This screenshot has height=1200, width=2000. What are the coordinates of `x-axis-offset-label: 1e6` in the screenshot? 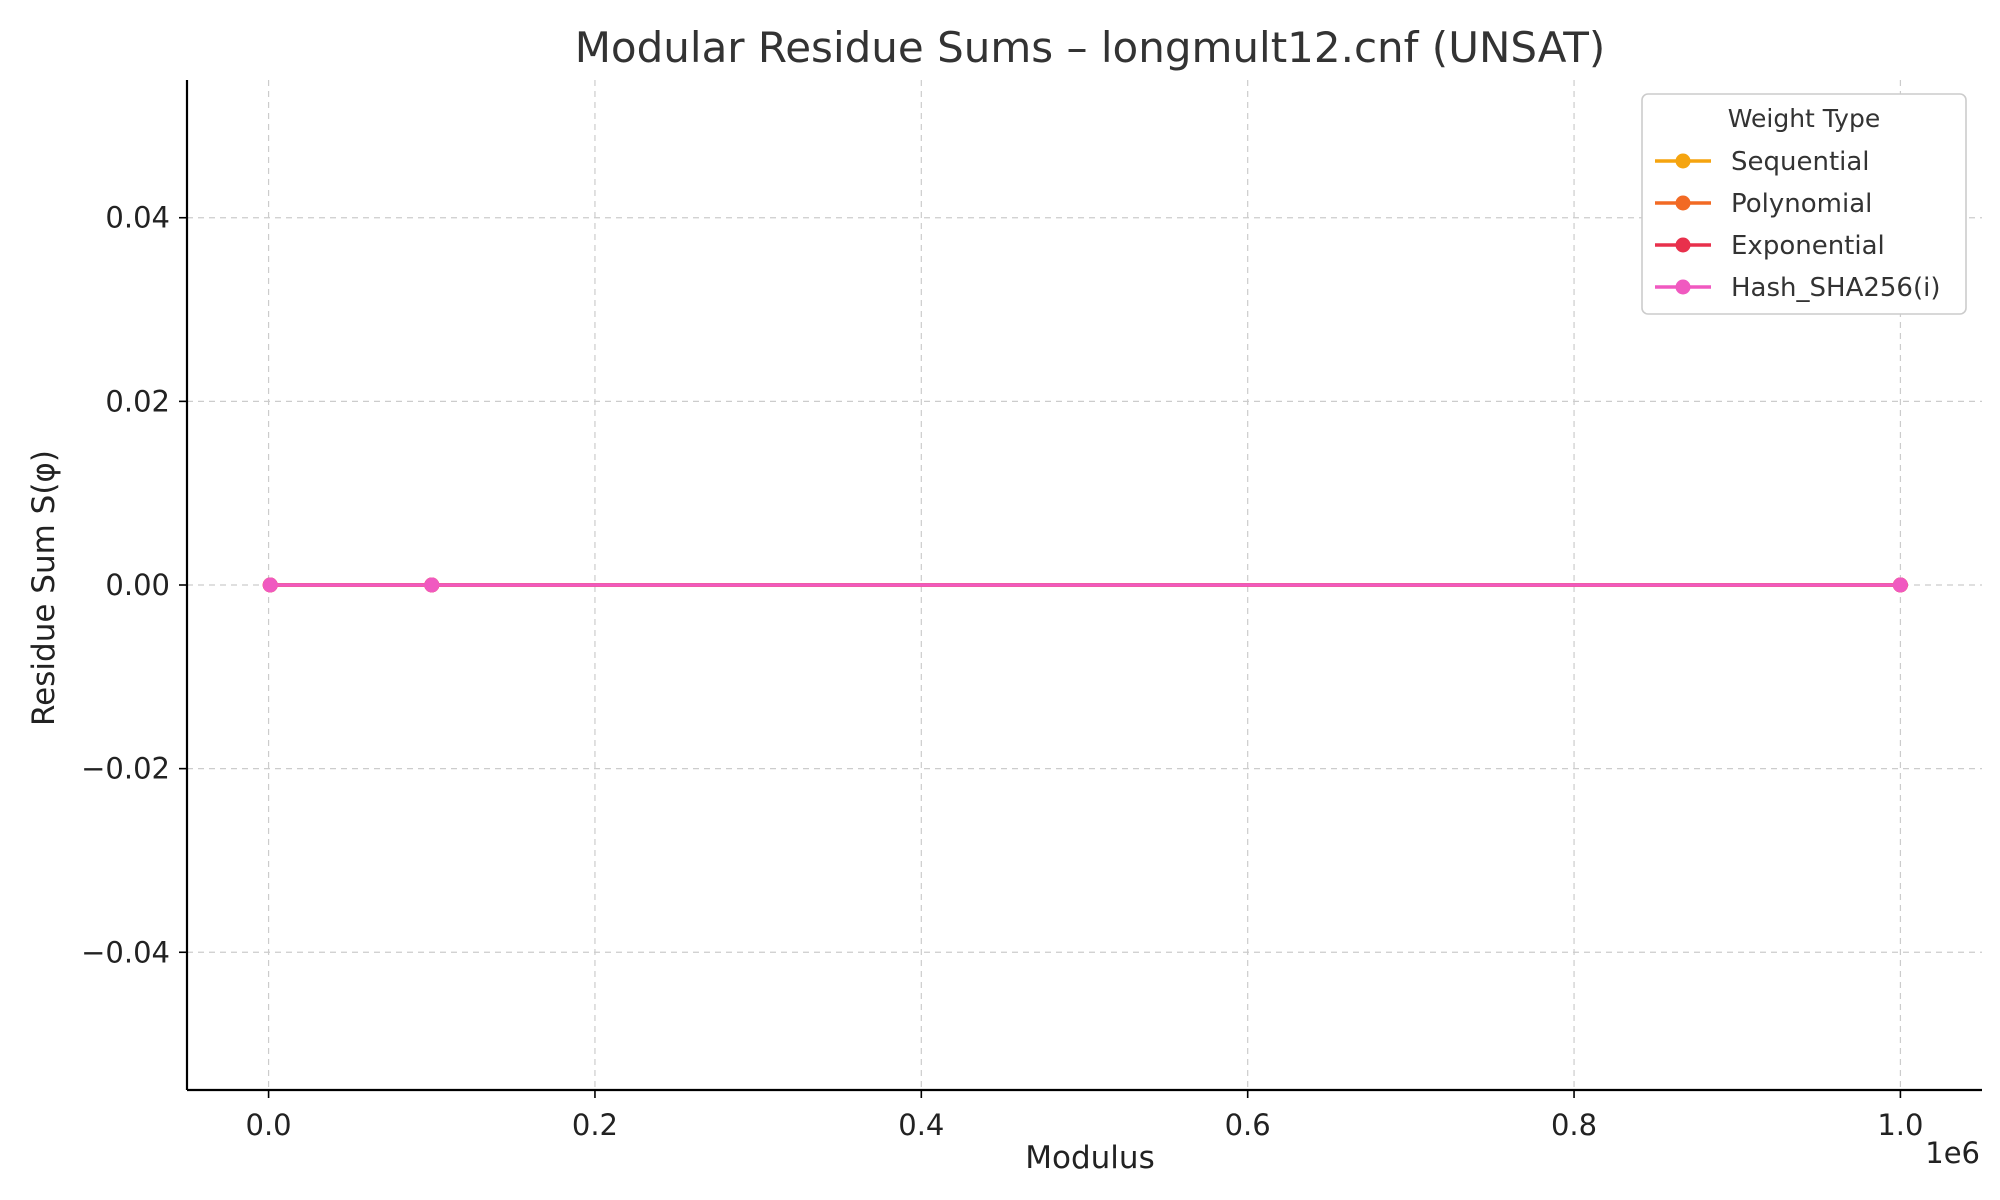 It's located at (1952, 1153).